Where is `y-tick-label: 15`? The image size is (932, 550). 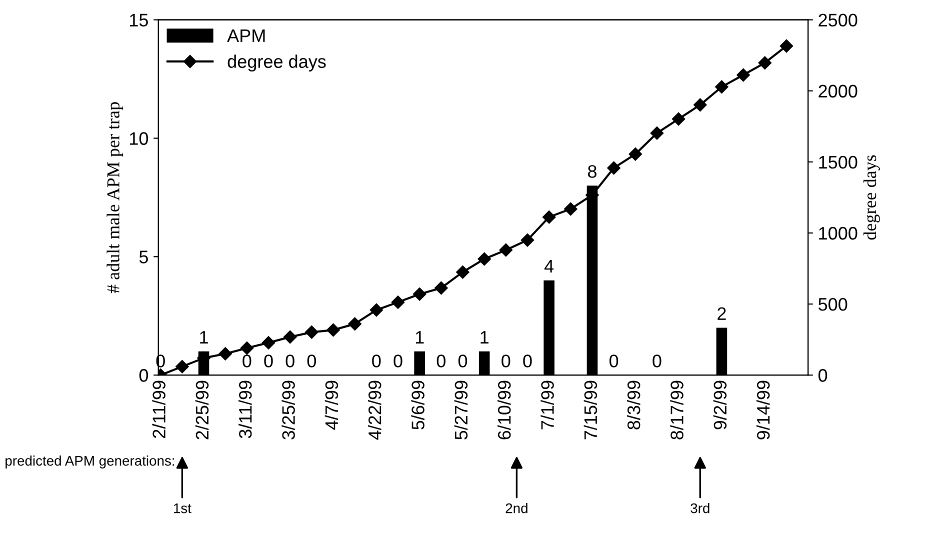 y-tick-label: 15 is located at coordinates (139, 20).